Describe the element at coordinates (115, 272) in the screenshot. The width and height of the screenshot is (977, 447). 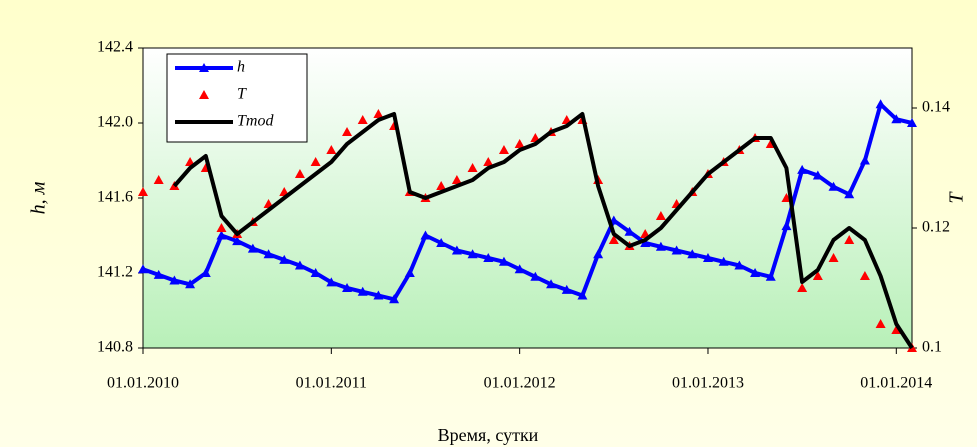
I see `y-tick-label: 141.2` at that location.